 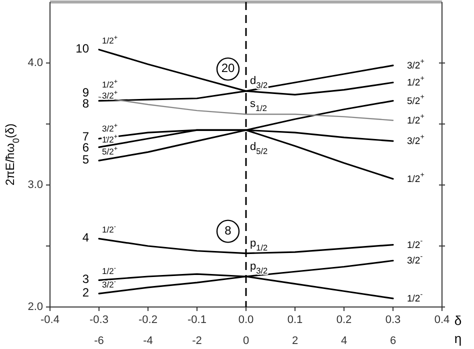 What do you see at coordinates (86, 293) in the screenshot?
I see `series-label: 2` at bounding box center [86, 293].